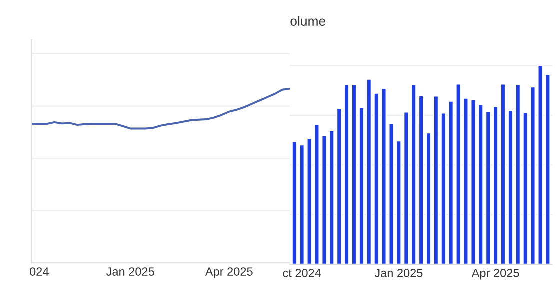 This screenshot has width=558, height=286. I want to click on x-tick-label: 024, so click(39, 272).